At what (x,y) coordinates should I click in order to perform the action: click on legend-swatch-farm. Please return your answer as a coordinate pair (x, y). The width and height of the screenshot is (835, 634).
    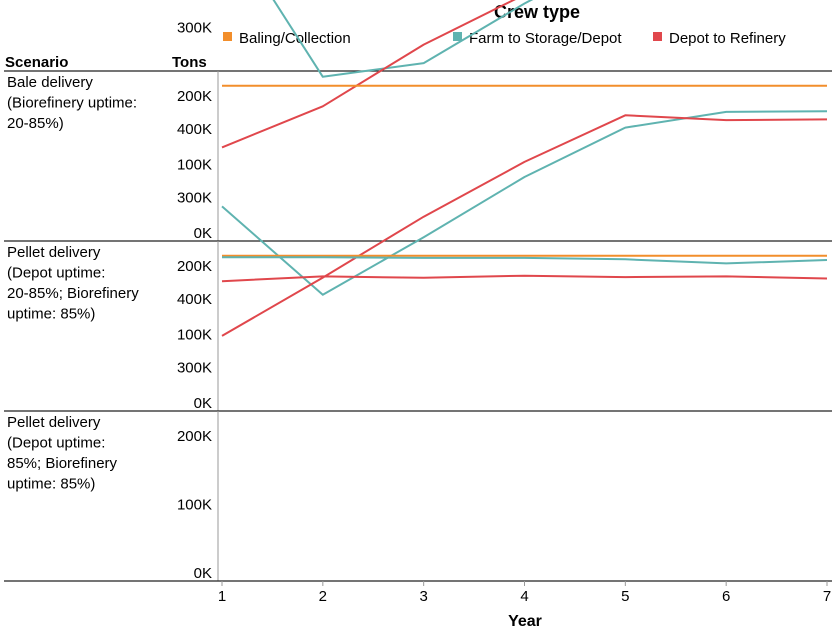
    Looking at the image, I should click on (457, 36).